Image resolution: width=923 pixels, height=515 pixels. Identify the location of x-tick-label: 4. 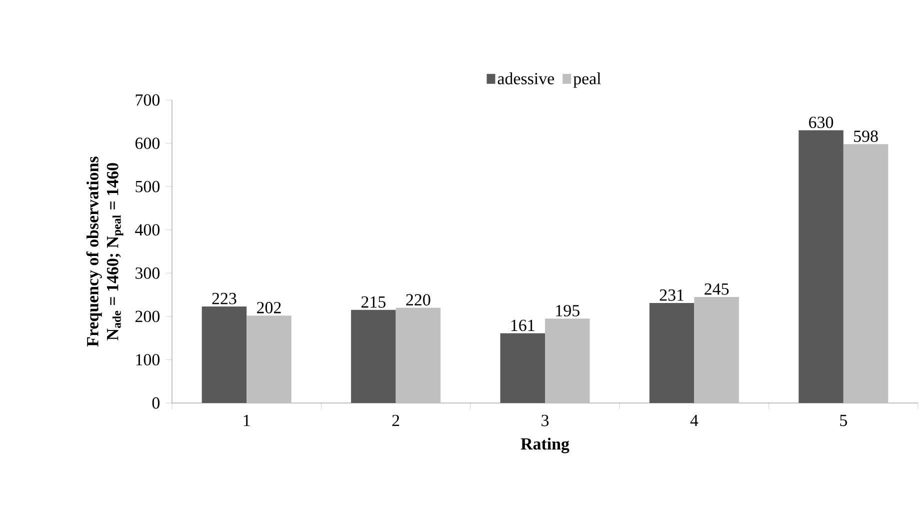
(694, 420).